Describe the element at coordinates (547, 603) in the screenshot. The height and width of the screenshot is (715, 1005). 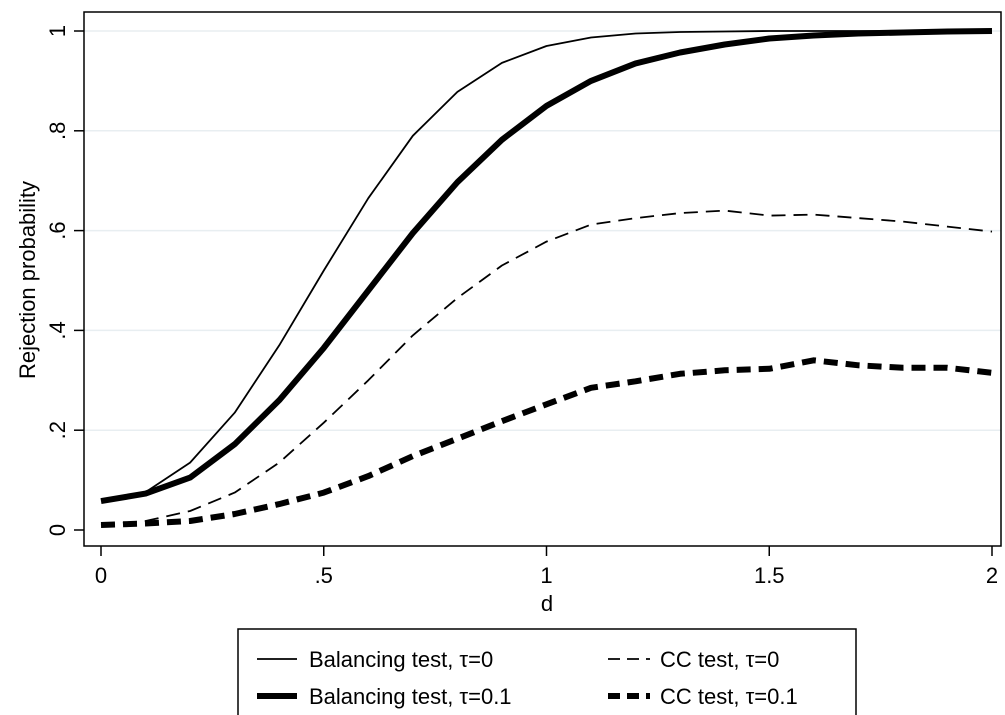
I see `x-axis-title: d` at that location.